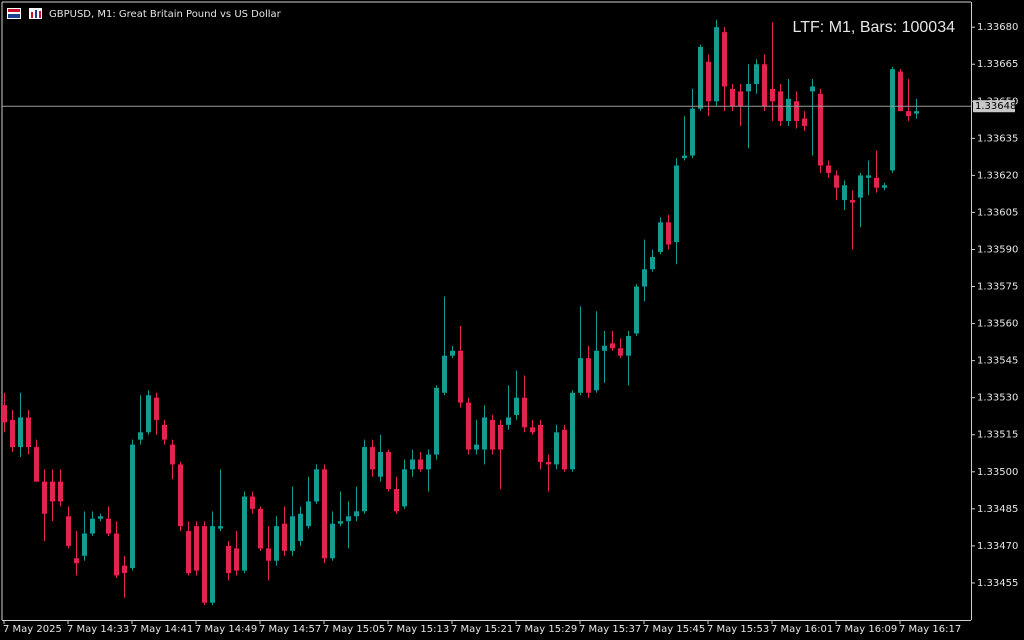 The width and height of the screenshot is (1024, 640). What do you see at coordinates (674, 629) in the screenshot?
I see `x-tick-label: 7 May 15:45` at bounding box center [674, 629].